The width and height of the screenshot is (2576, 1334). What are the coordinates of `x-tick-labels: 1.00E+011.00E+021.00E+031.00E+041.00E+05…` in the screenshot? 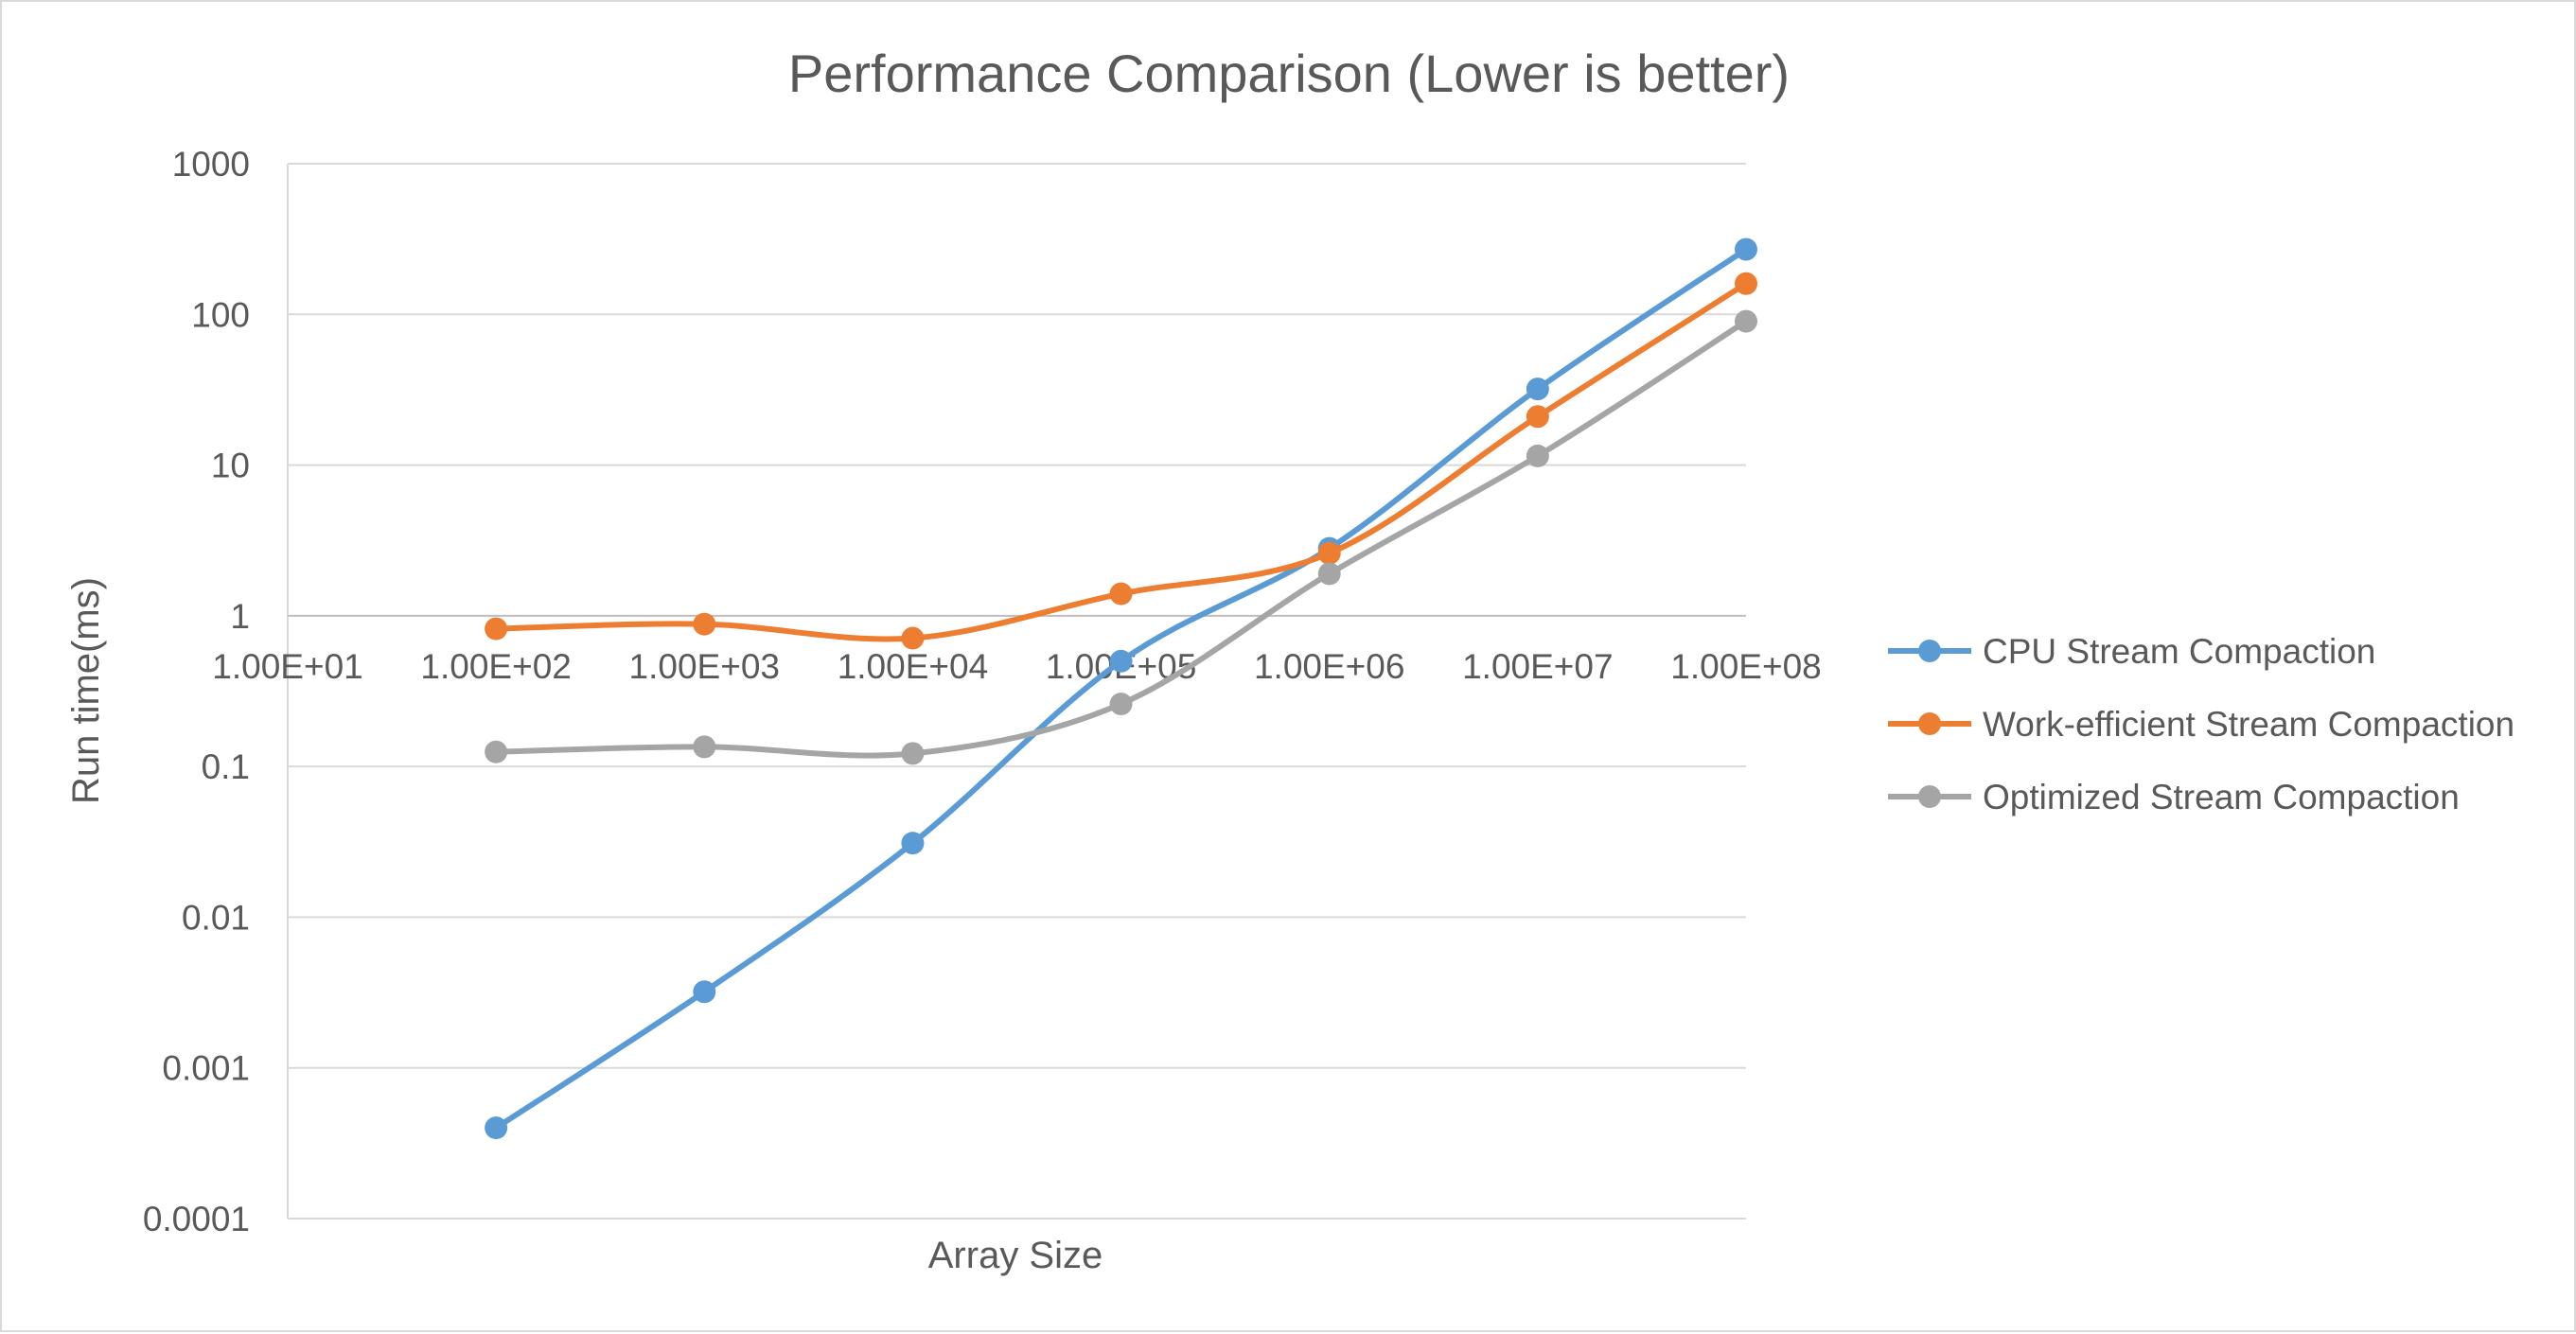 It's located at (1016, 666).